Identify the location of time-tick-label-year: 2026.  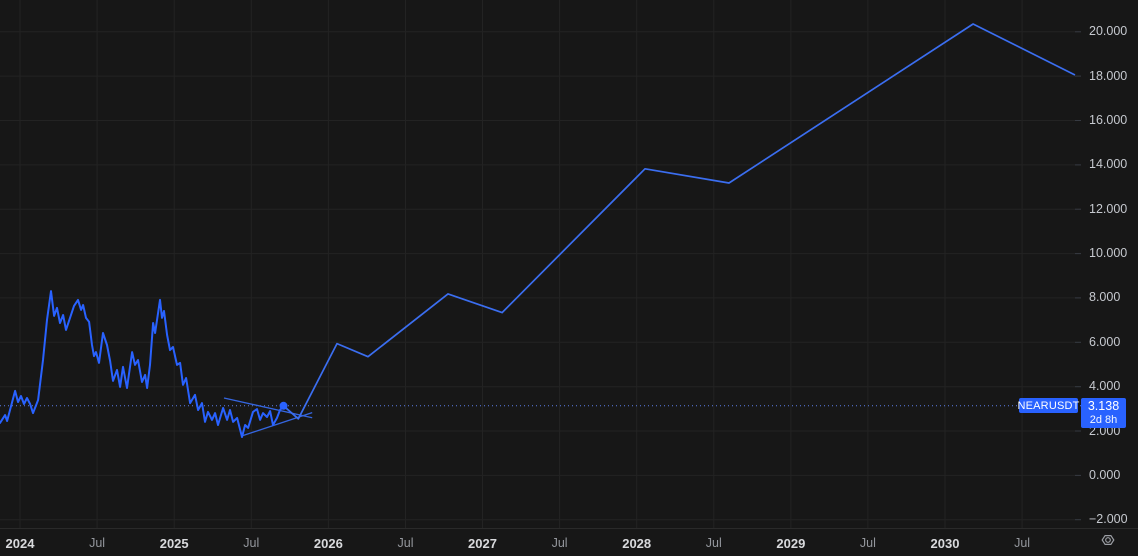
(328, 543).